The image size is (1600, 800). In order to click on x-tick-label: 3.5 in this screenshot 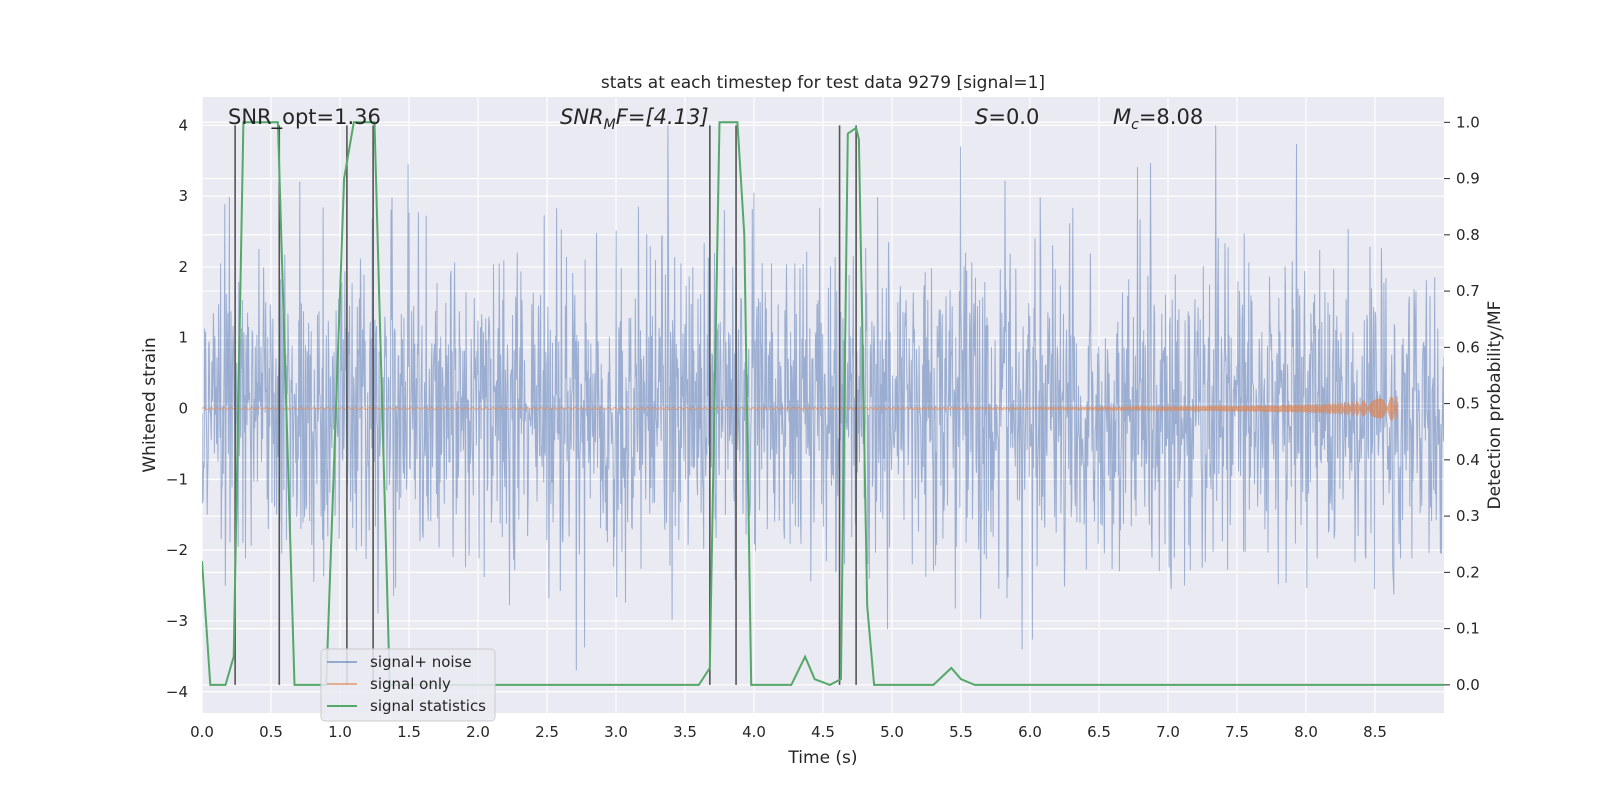, I will do `click(685, 732)`.